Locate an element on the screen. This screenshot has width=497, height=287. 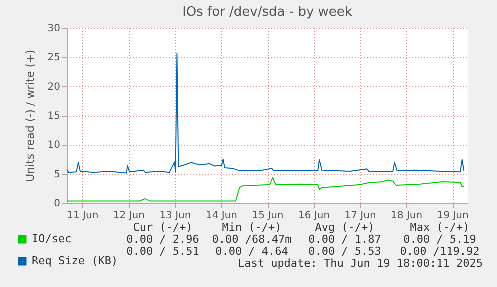
y-axis-title: Units read (-) / write (+) is located at coordinates (30, 116).